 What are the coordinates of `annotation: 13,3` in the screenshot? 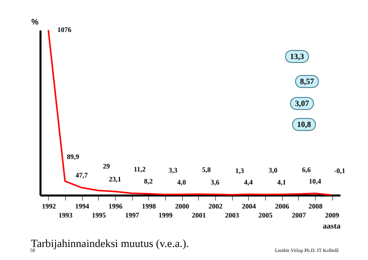 It's located at (297, 56).